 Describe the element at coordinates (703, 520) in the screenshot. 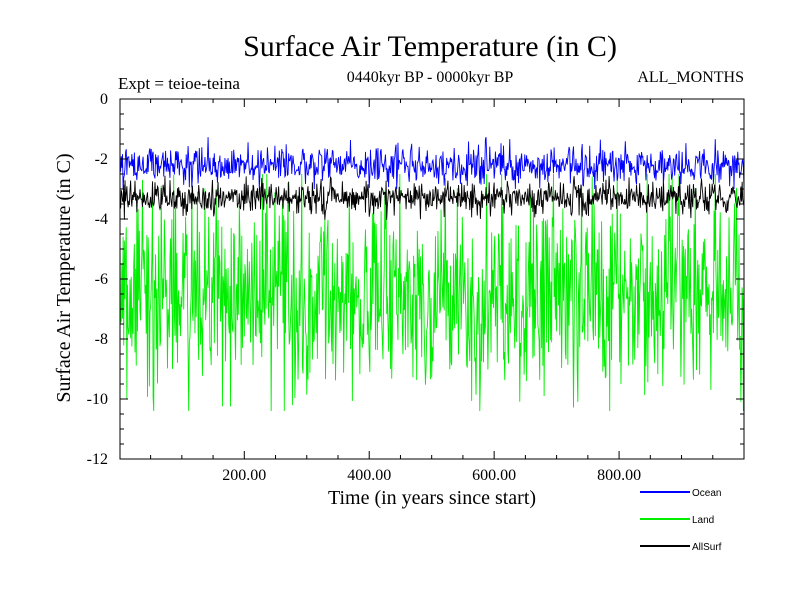

I see `legend-label-land: Land` at that location.